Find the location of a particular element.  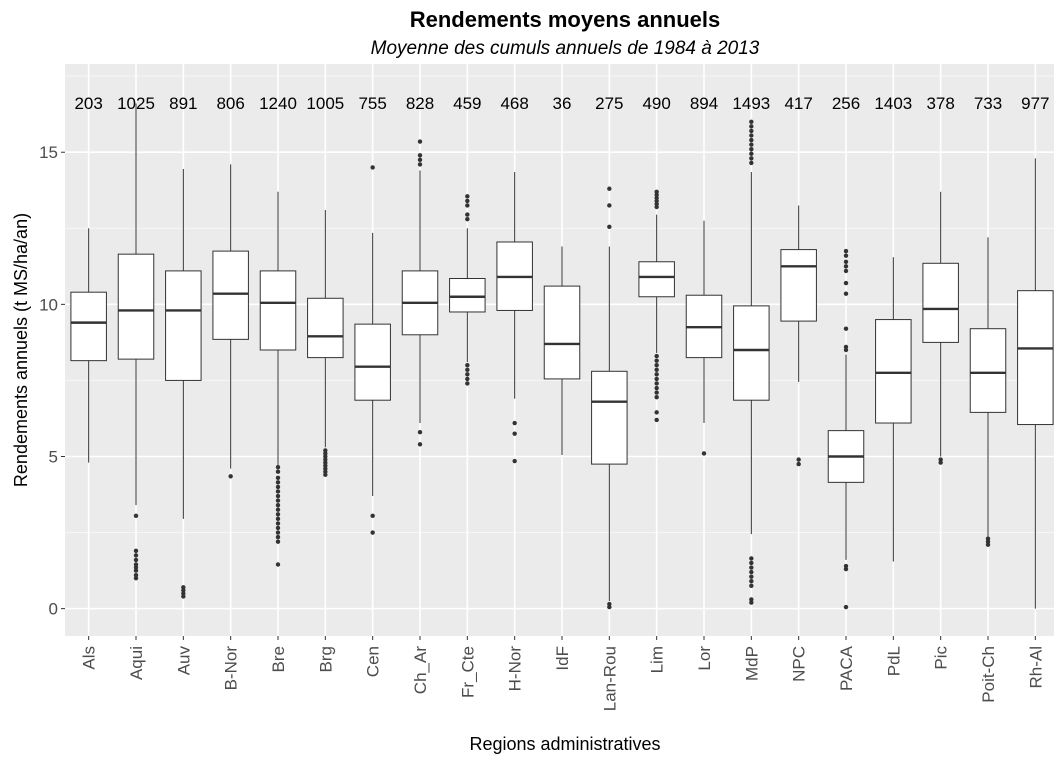

x-tick-label: MdP is located at coordinates (751, 663).